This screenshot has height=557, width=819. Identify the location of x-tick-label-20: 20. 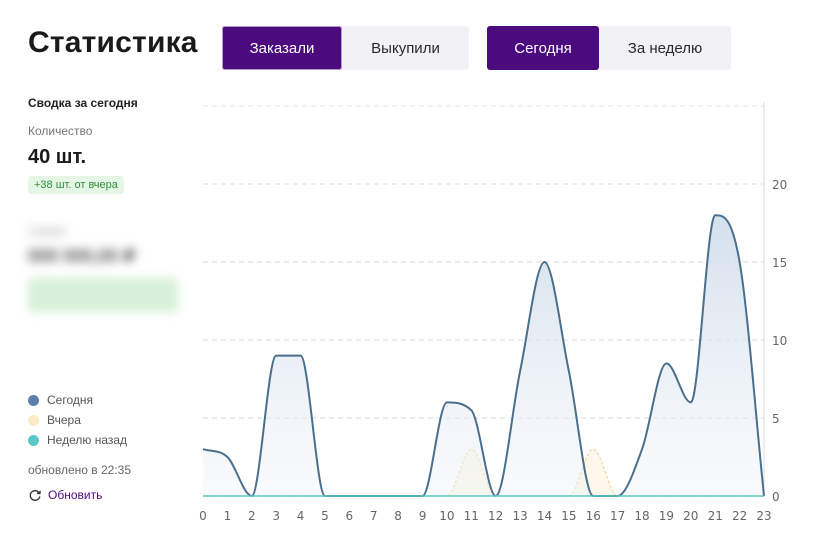
(690, 516).